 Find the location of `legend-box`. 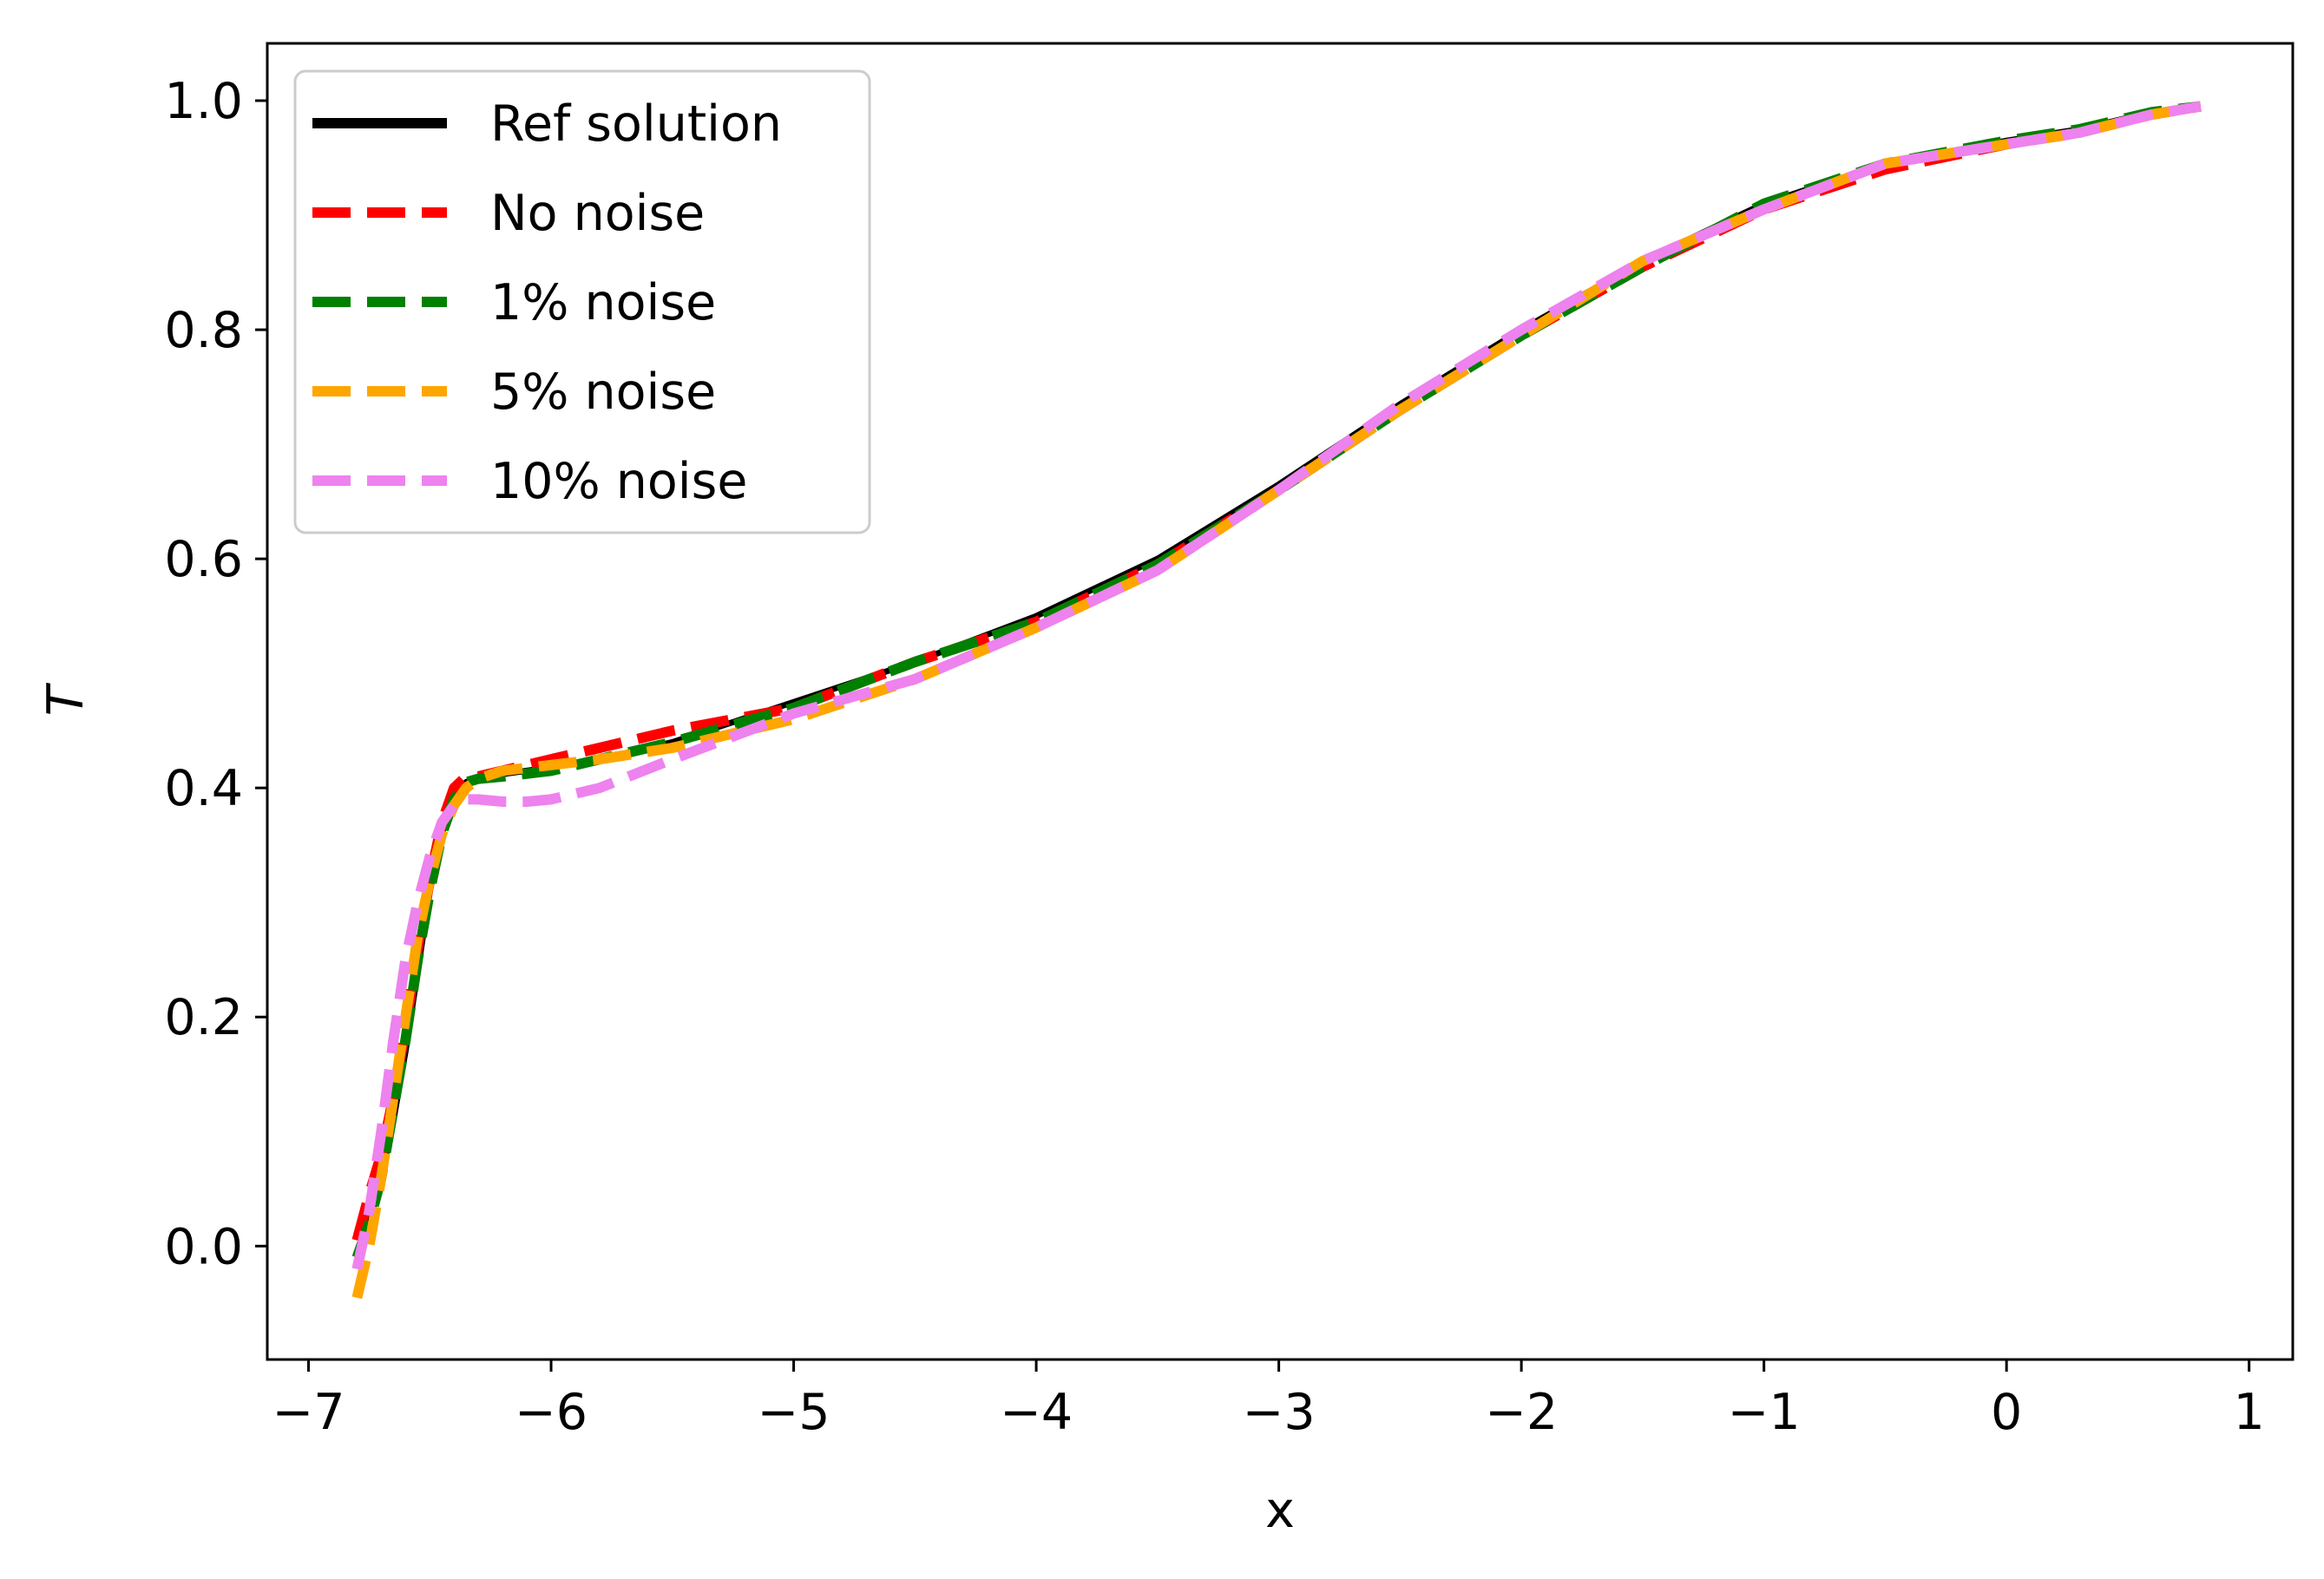

legend-box is located at coordinates (582, 301).